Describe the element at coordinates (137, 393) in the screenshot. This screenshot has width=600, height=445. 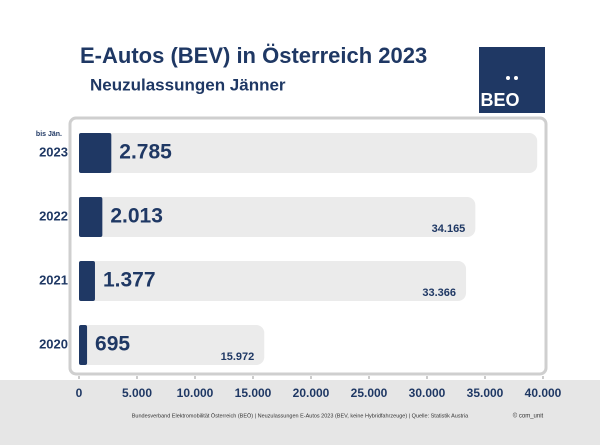
I see `x-tick-label: 5.000` at that location.